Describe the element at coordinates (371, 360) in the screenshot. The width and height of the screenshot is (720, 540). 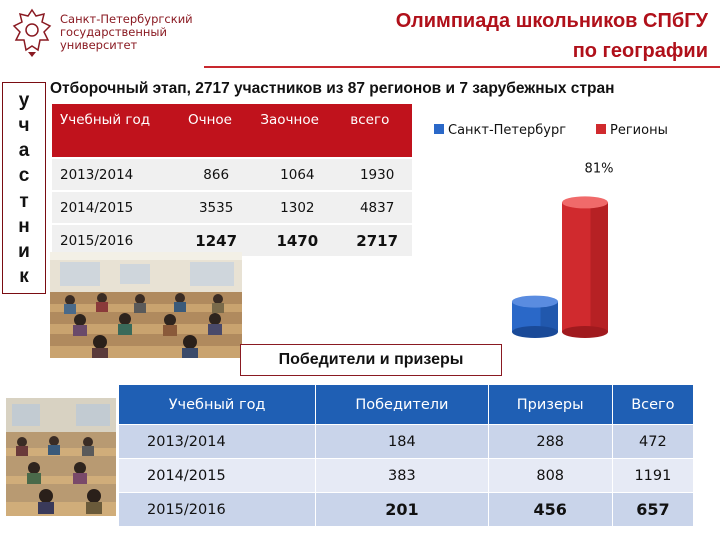
I see `winners-section-title: Победители и призеры` at that location.